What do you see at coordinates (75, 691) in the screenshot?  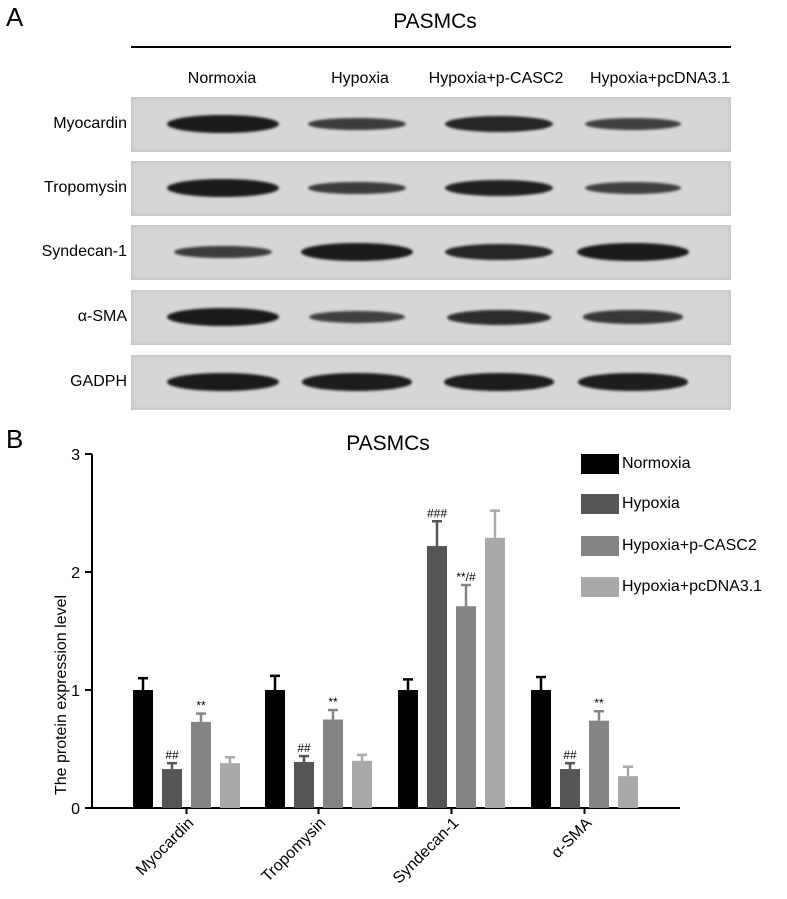 I see `y-tick-label: 1` at bounding box center [75, 691].